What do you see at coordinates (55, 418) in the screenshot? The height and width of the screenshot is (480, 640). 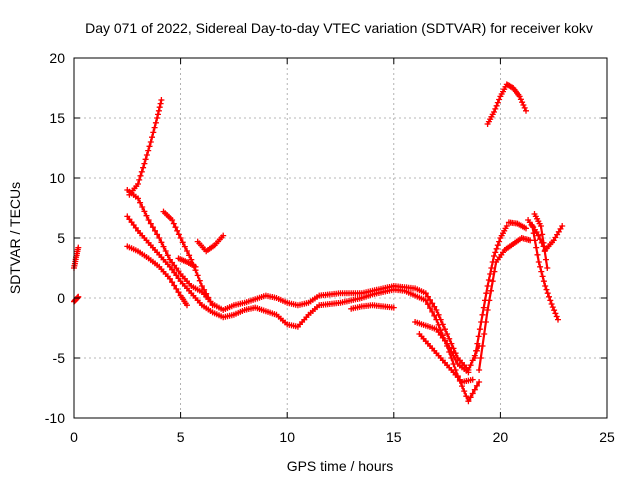 I see `y-tick-label: -10` at bounding box center [55, 418].